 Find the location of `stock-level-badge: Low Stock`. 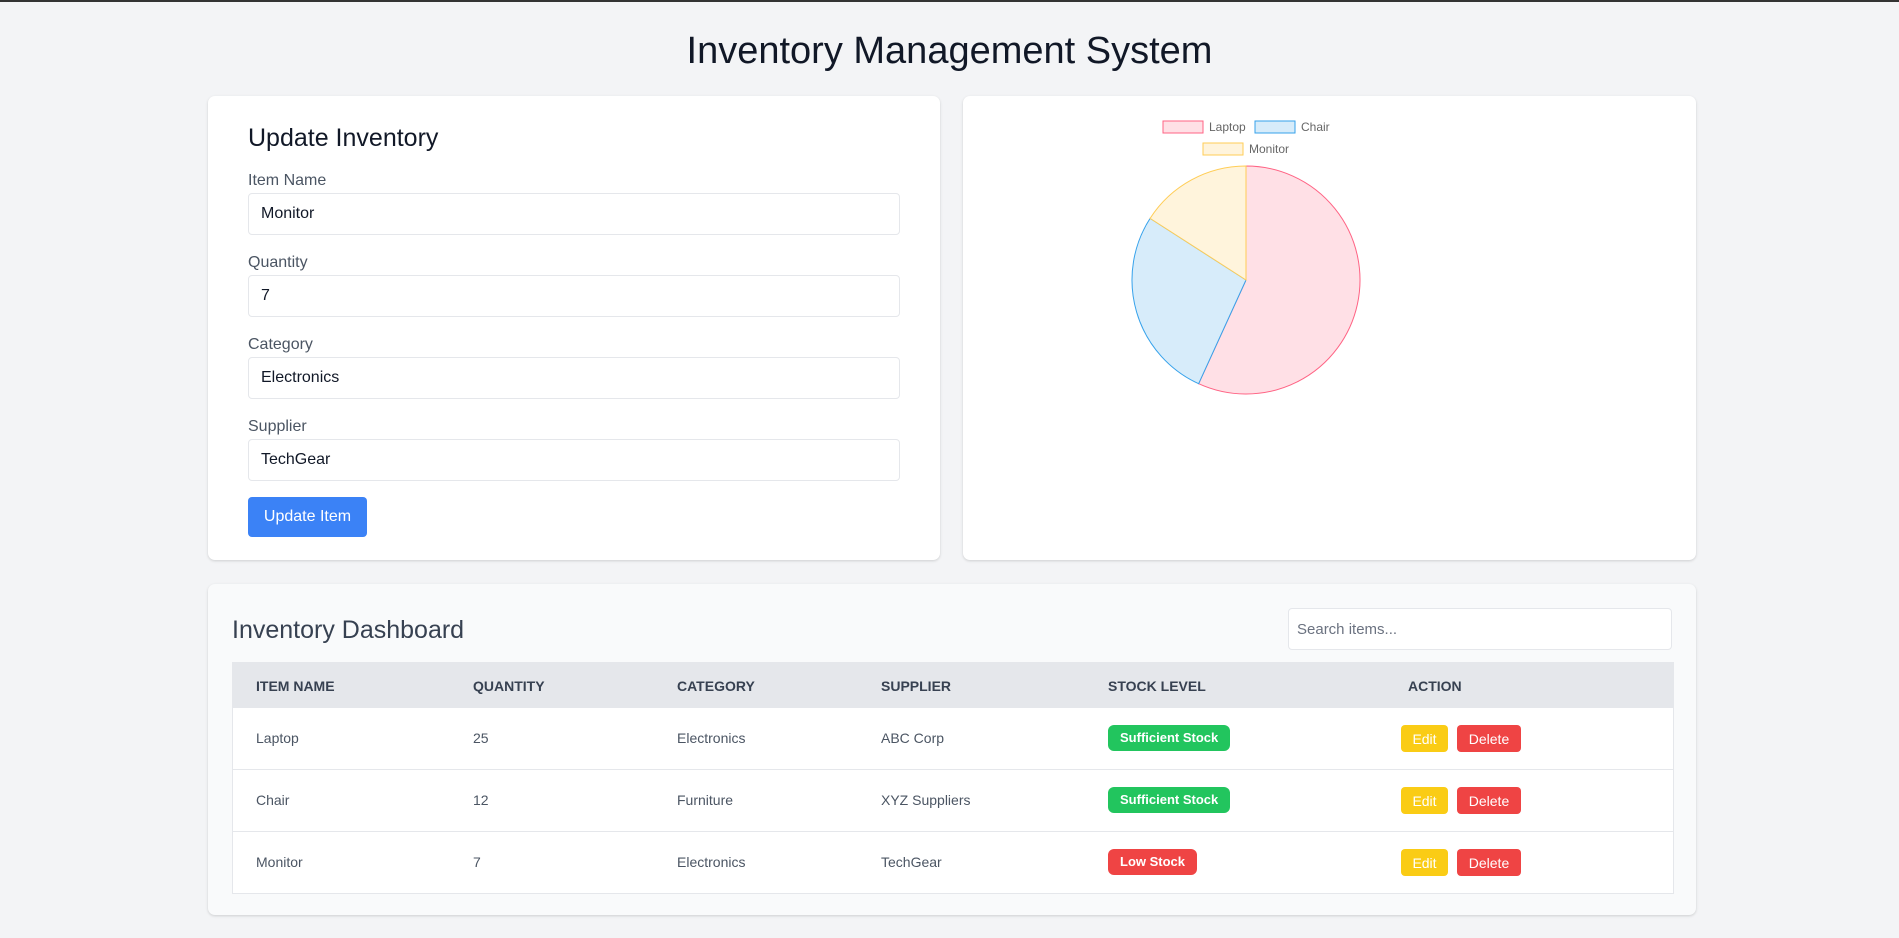

stock-level-badge: Low Stock is located at coordinates (1153, 862).